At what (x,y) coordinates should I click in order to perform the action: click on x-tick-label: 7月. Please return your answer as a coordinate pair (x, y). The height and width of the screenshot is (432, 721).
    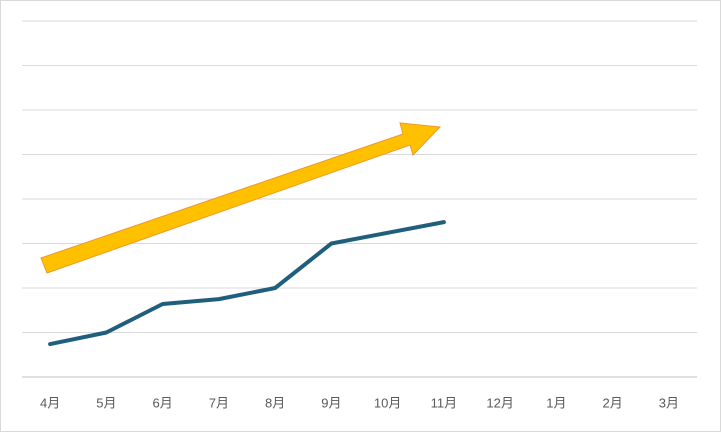
    Looking at the image, I should click on (219, 402).